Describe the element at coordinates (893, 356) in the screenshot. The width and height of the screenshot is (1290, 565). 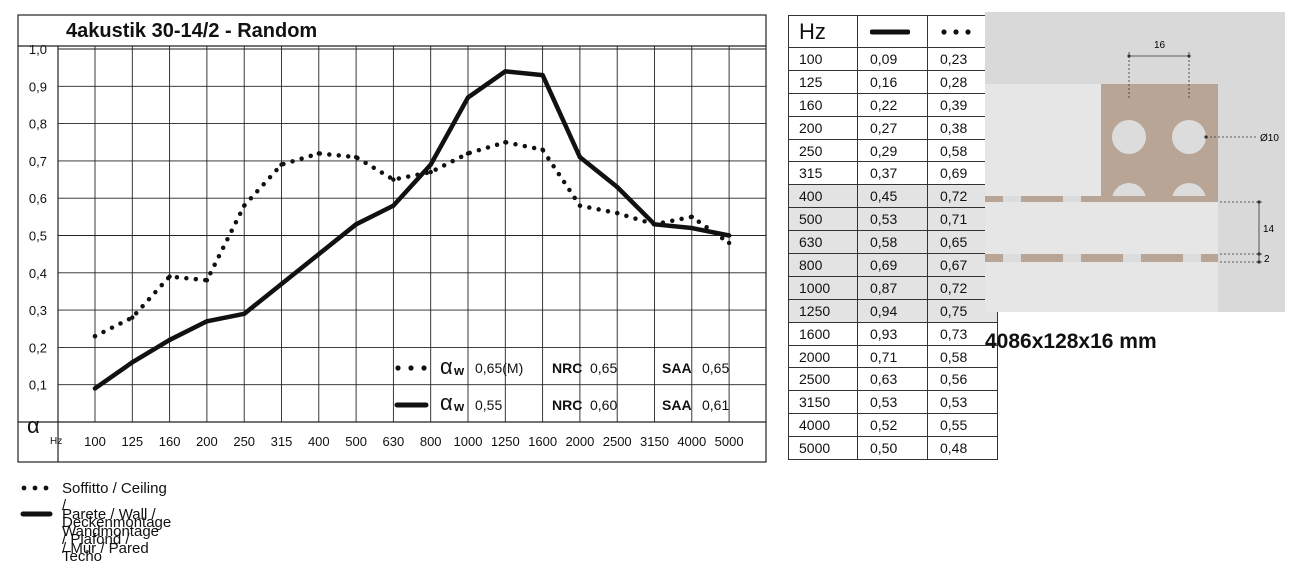
I see `table-row: 2000 0,71 0,58` at that location.